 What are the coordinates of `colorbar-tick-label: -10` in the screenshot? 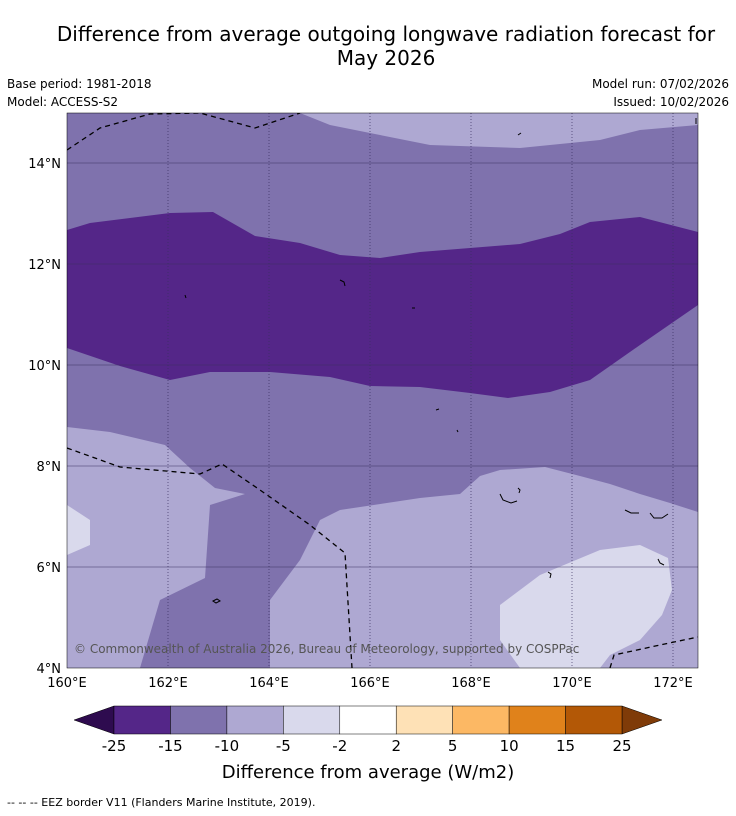 It's located at (227, 746).